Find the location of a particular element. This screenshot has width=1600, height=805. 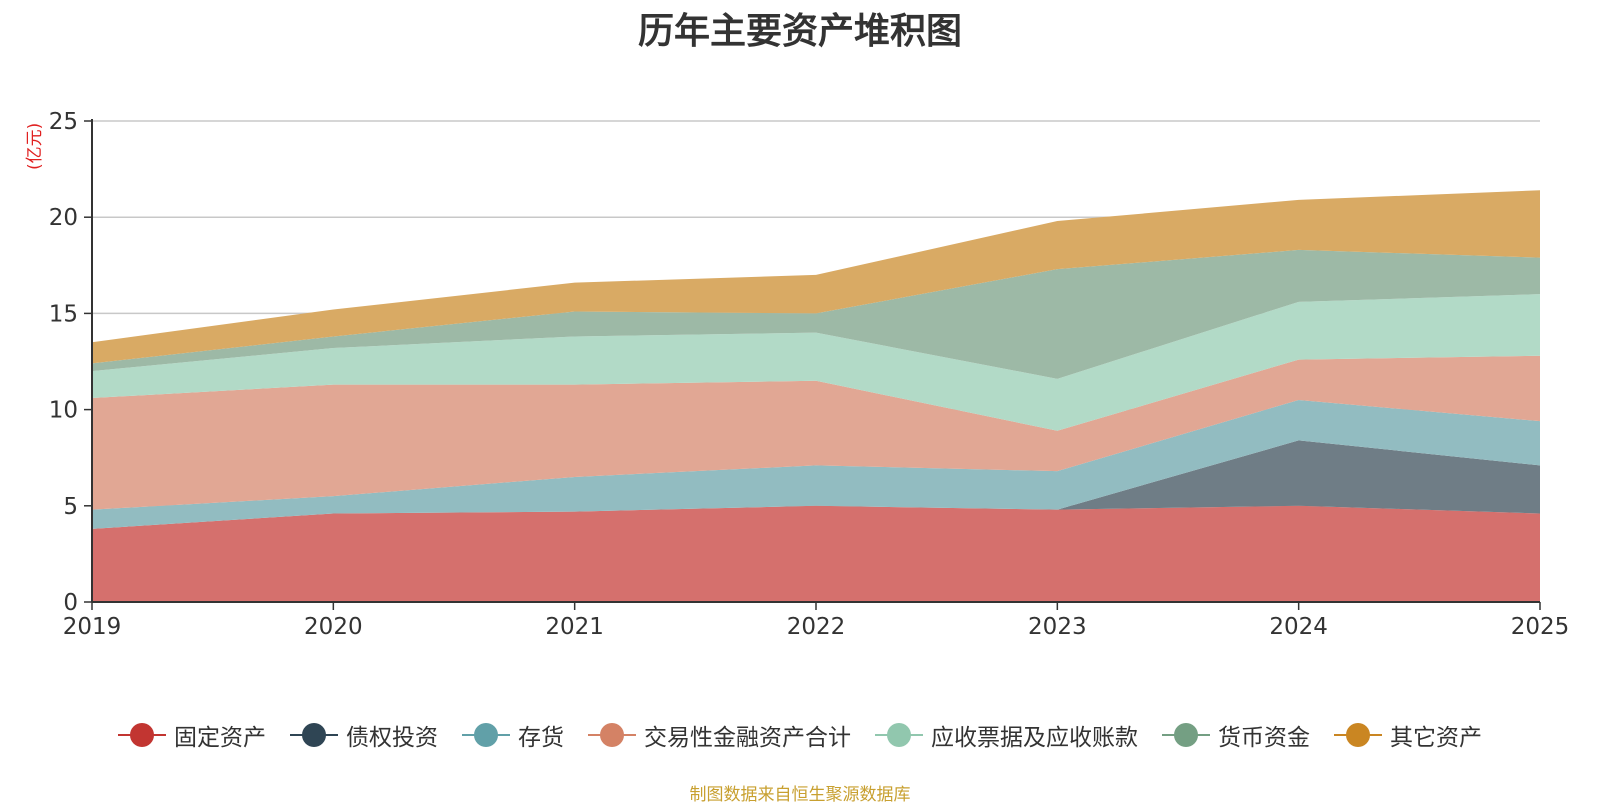

legend-label: 交易性金融资产合计 is located at coordinates (747, 738).